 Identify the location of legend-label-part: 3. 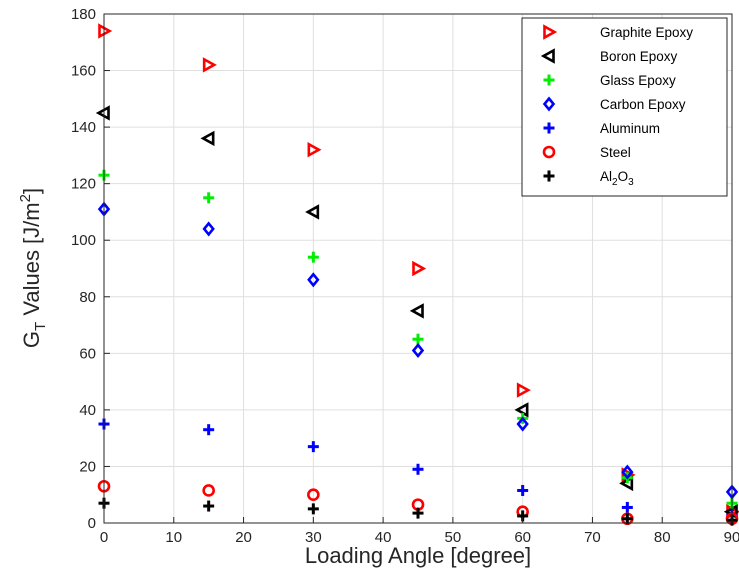
(631, 182).